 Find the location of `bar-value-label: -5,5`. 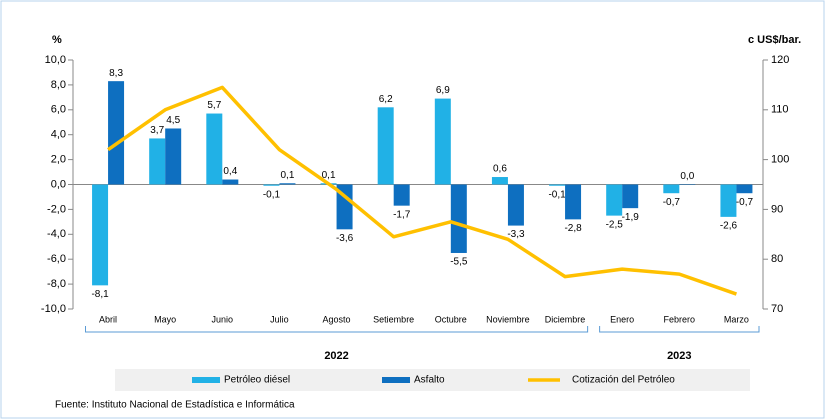

bar-value-label: -5,5 is located at coordinates (459, 262).